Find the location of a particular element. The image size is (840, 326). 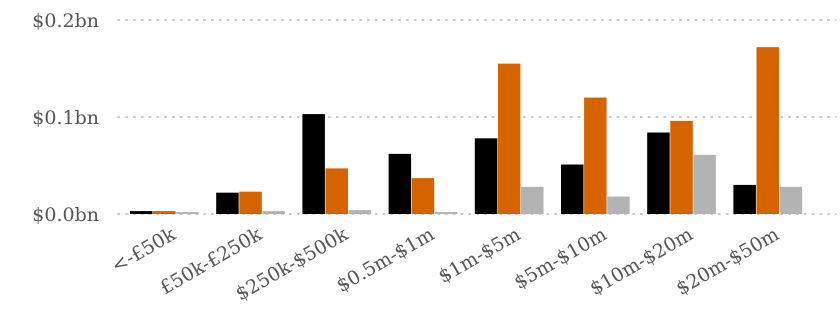

x-category-label: $1m-$5m is located at coordinates (480, 255).